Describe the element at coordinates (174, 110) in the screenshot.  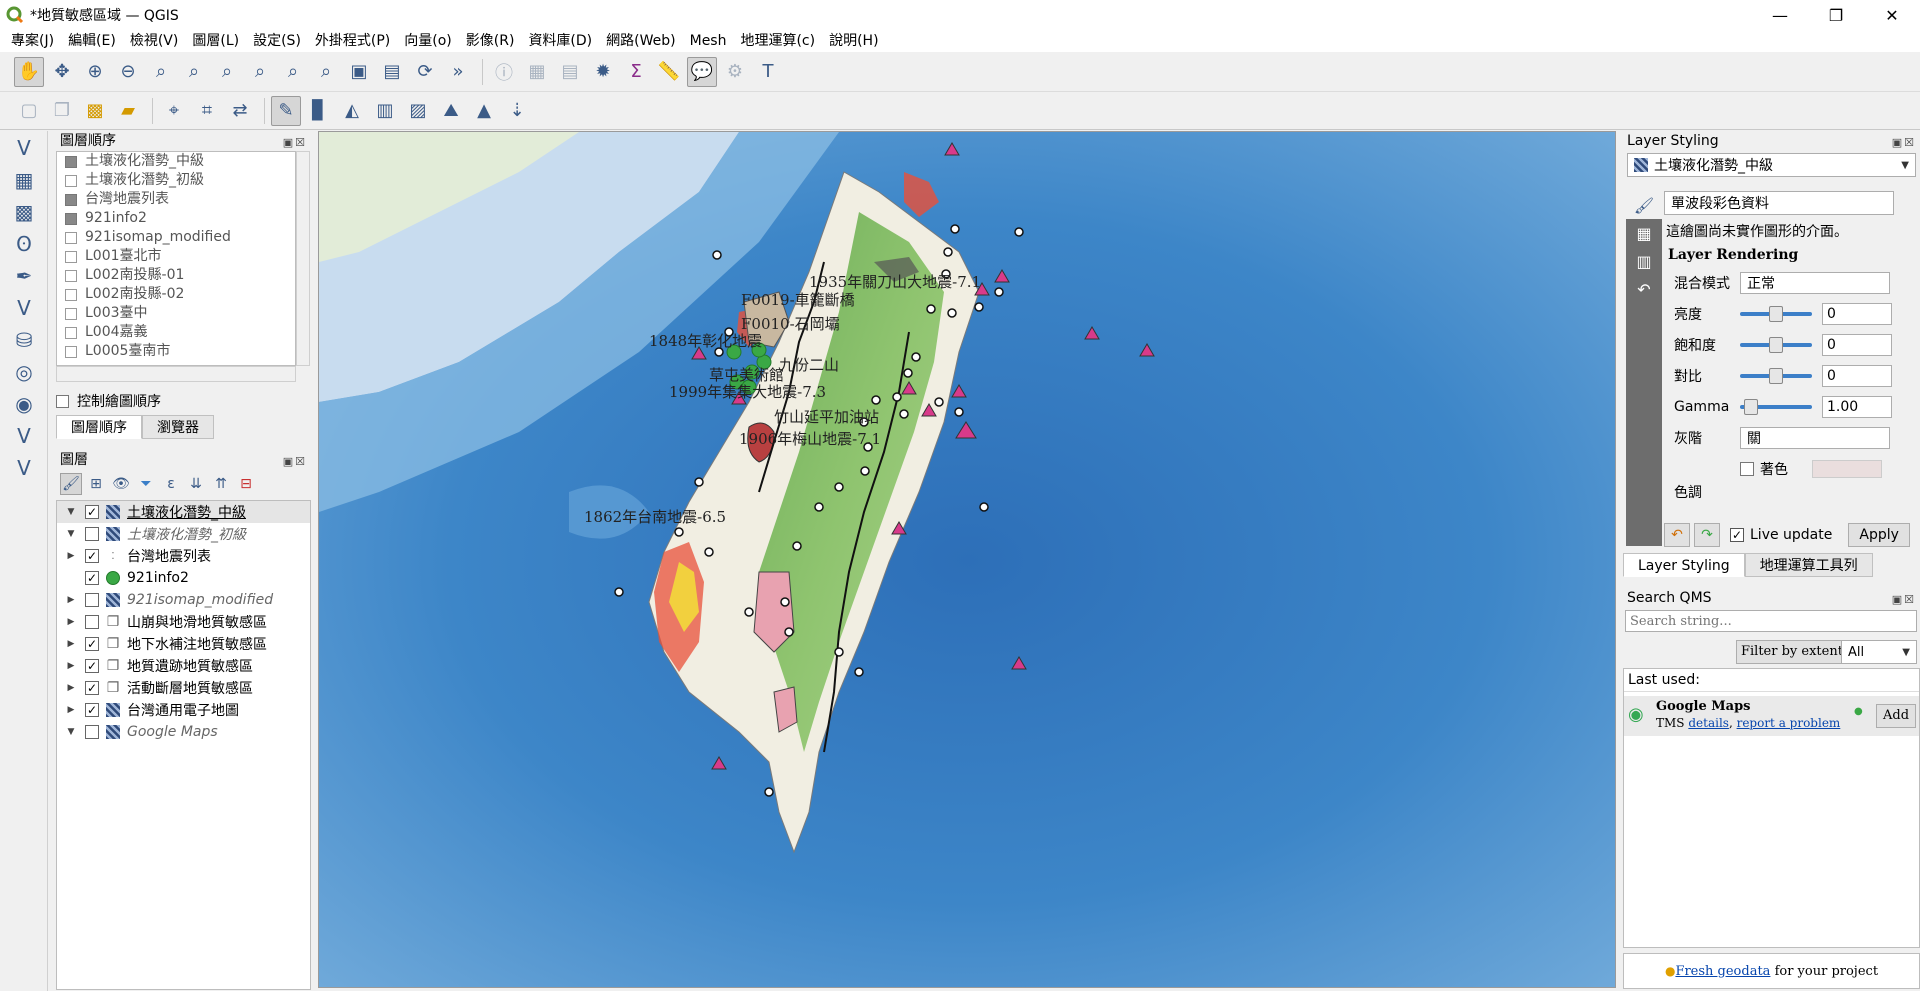
I see `add-point-icon: ⌖` at that location.